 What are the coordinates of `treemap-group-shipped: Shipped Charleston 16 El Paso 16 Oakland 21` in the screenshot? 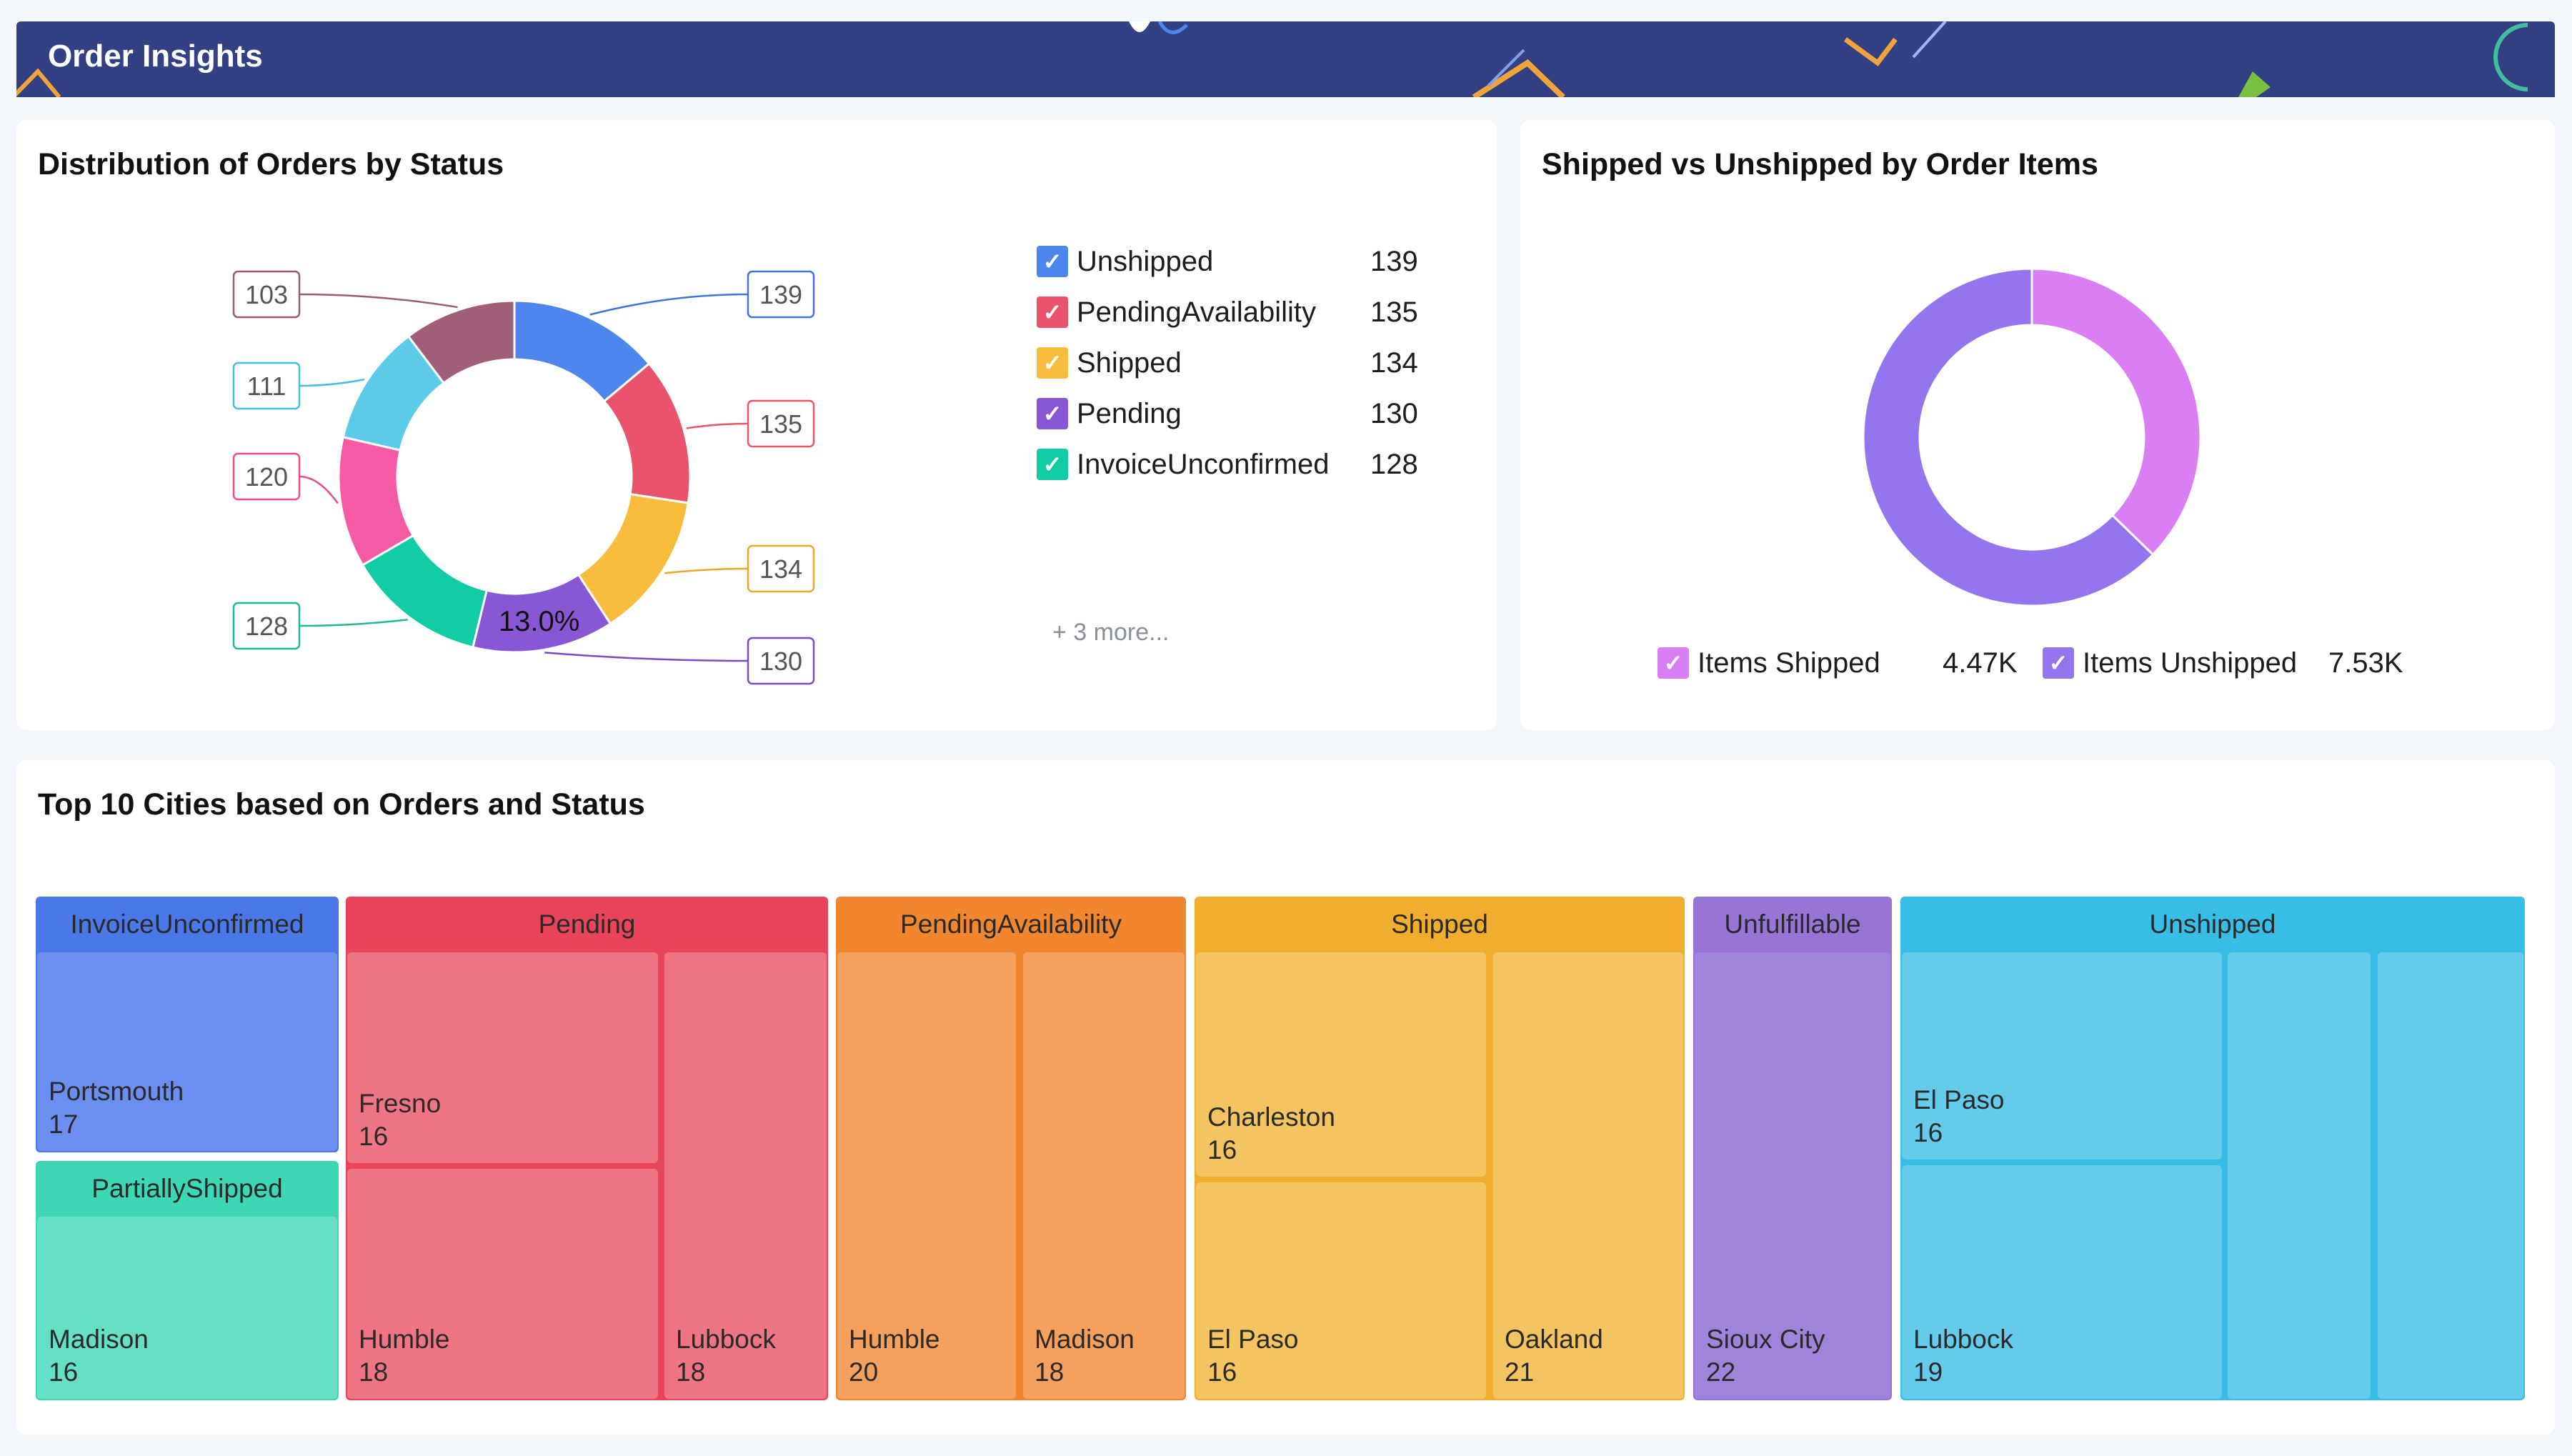 It's located at (1440, 1148).